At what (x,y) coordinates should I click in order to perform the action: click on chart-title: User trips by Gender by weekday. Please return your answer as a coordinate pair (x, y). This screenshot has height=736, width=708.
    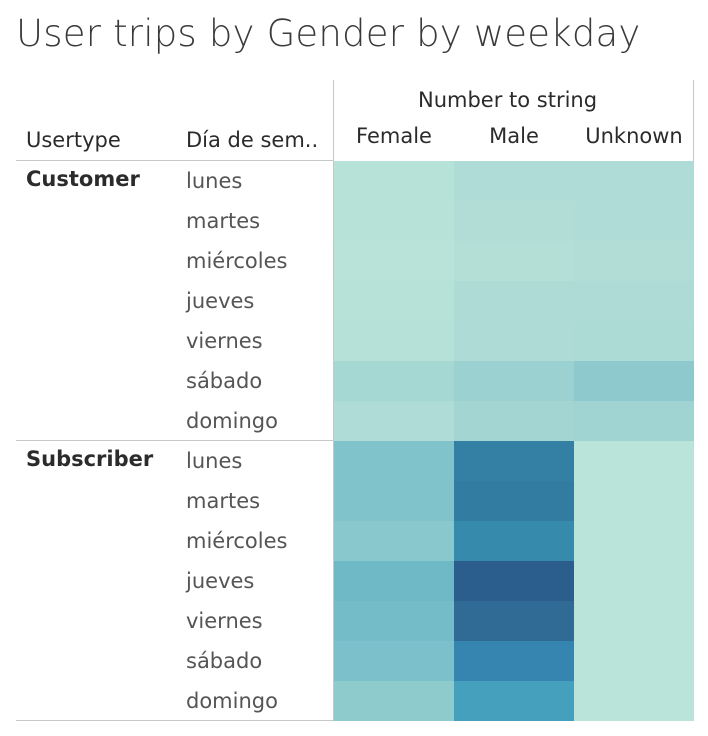
    Looking at the image, I should click on (328, 33).